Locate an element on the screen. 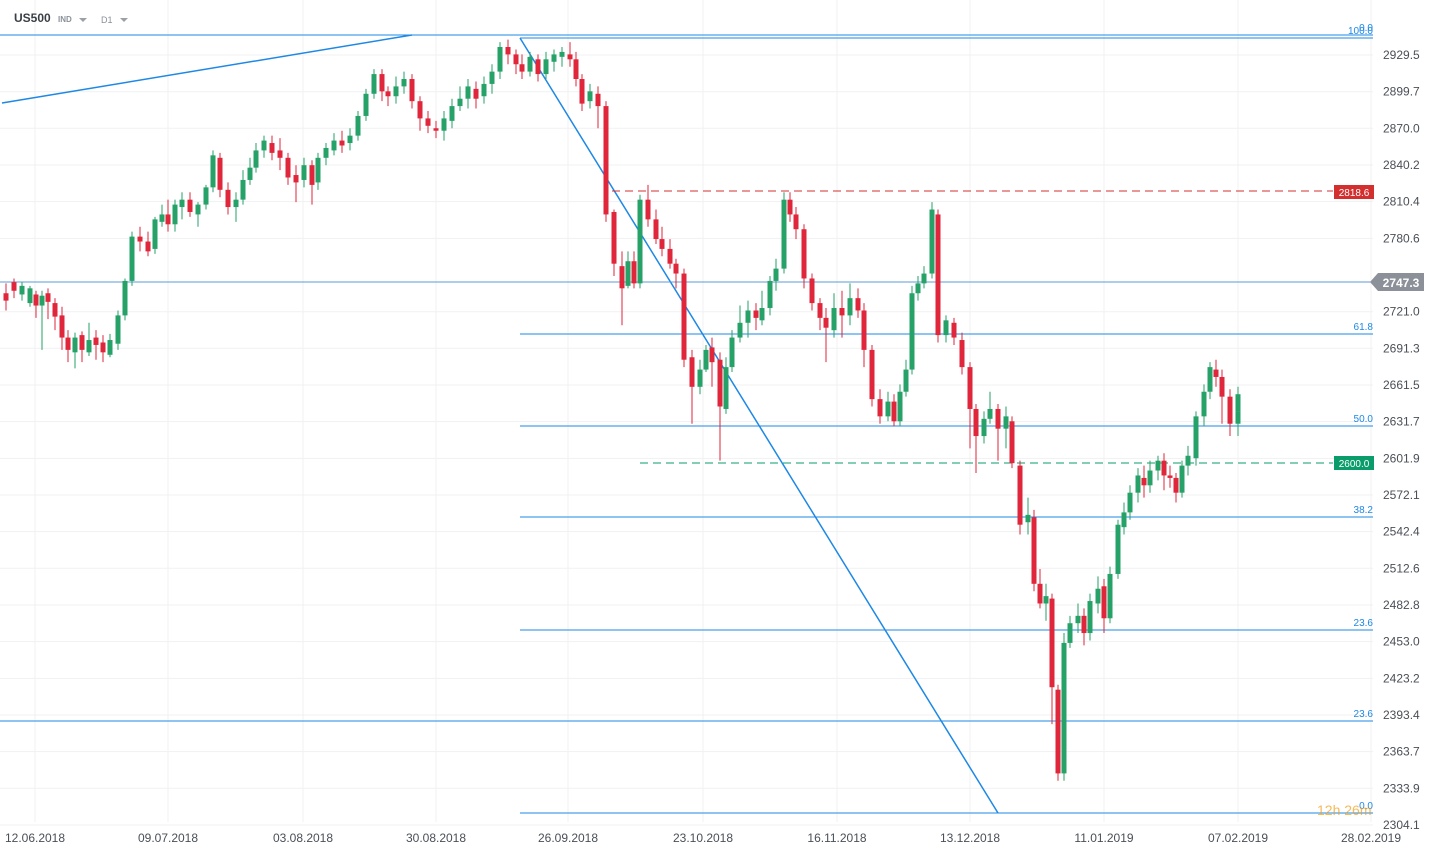 This screenshot has height=853, width=1443. current-price-badge-bg is located at coordinates (1397, 282).